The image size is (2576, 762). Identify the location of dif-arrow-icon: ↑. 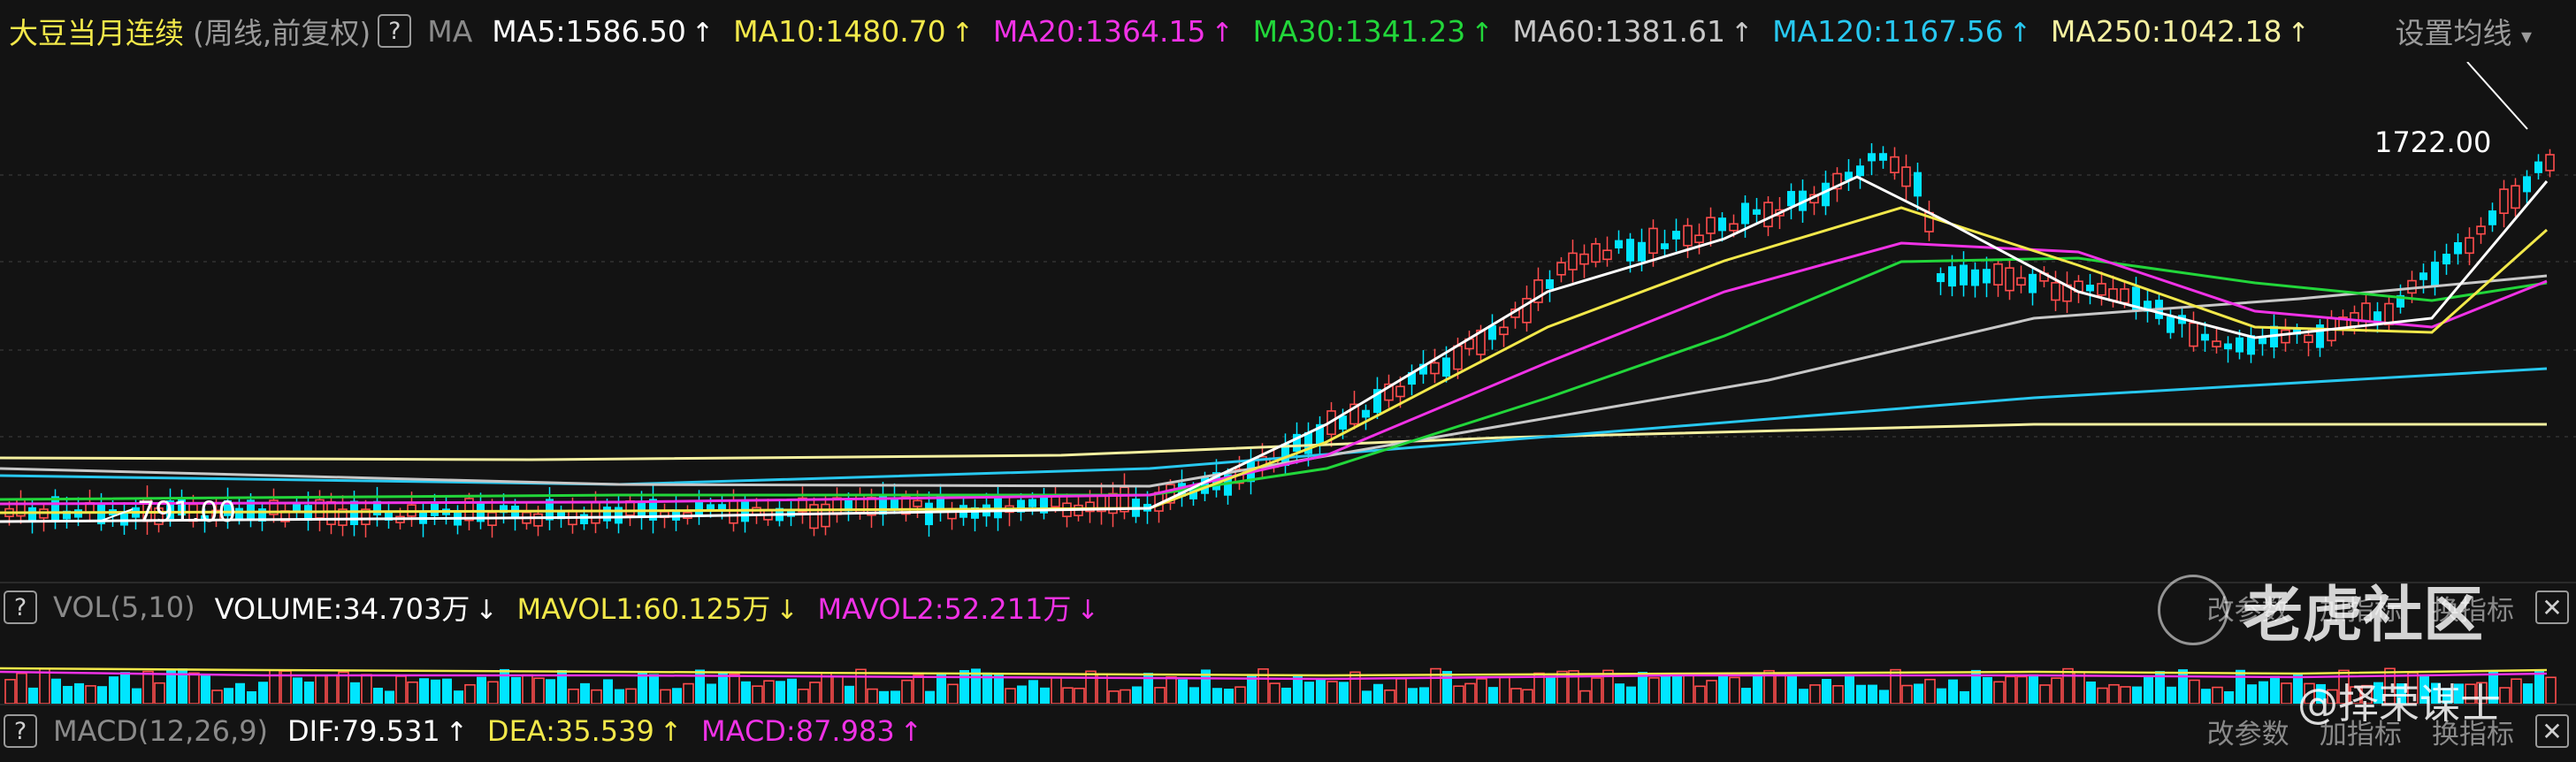
(456, 732).